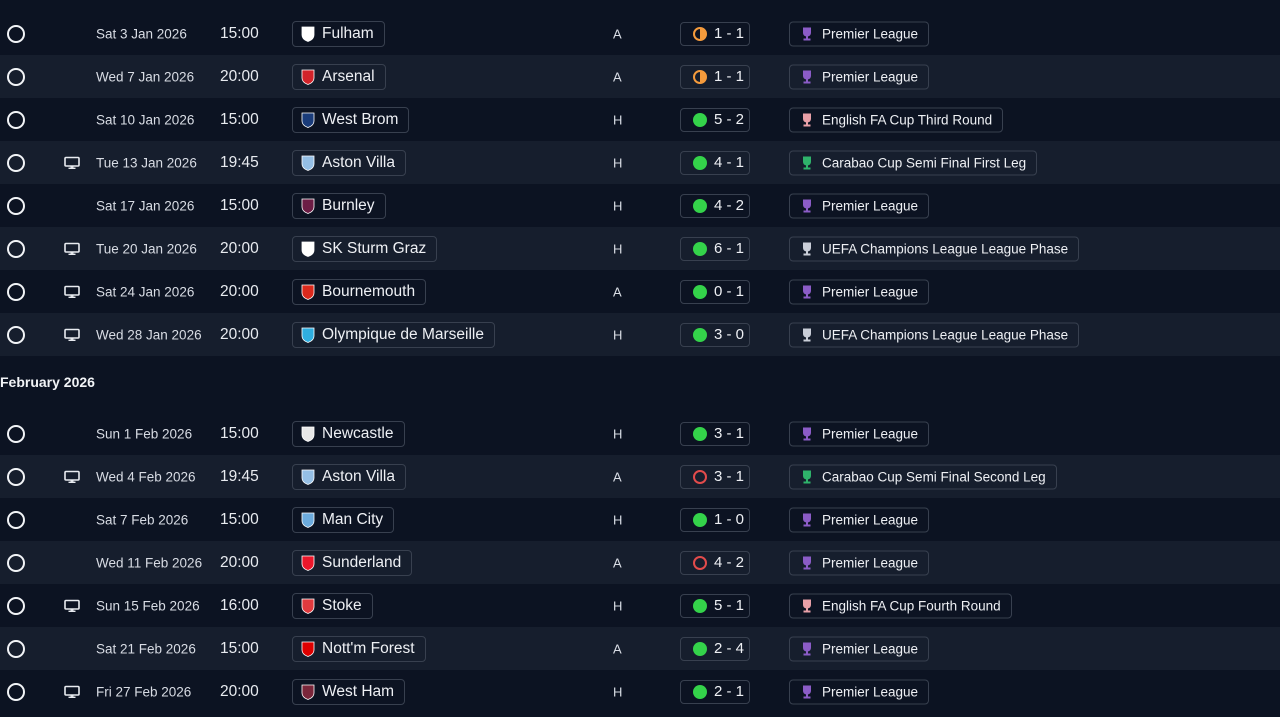  What do you see at coordinates (715, 519) in the screenshot?
I see `match-result-button: 1 - 0` at bounding box center [715, 519].